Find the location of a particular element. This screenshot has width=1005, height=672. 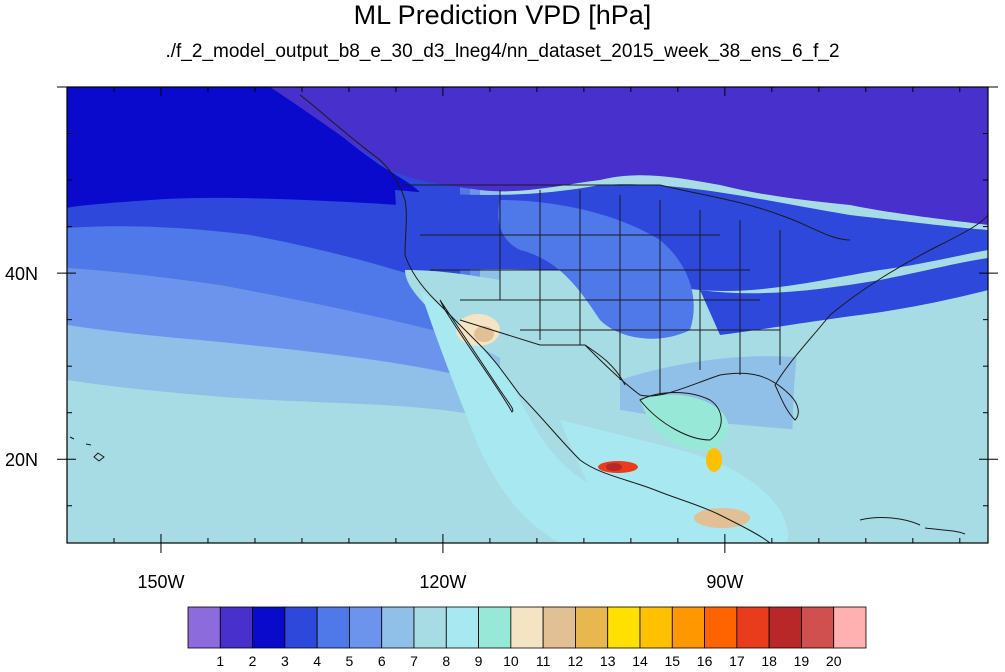

map-title: ML Prediction VPD [hPa] is located at coordinates (502, 15).